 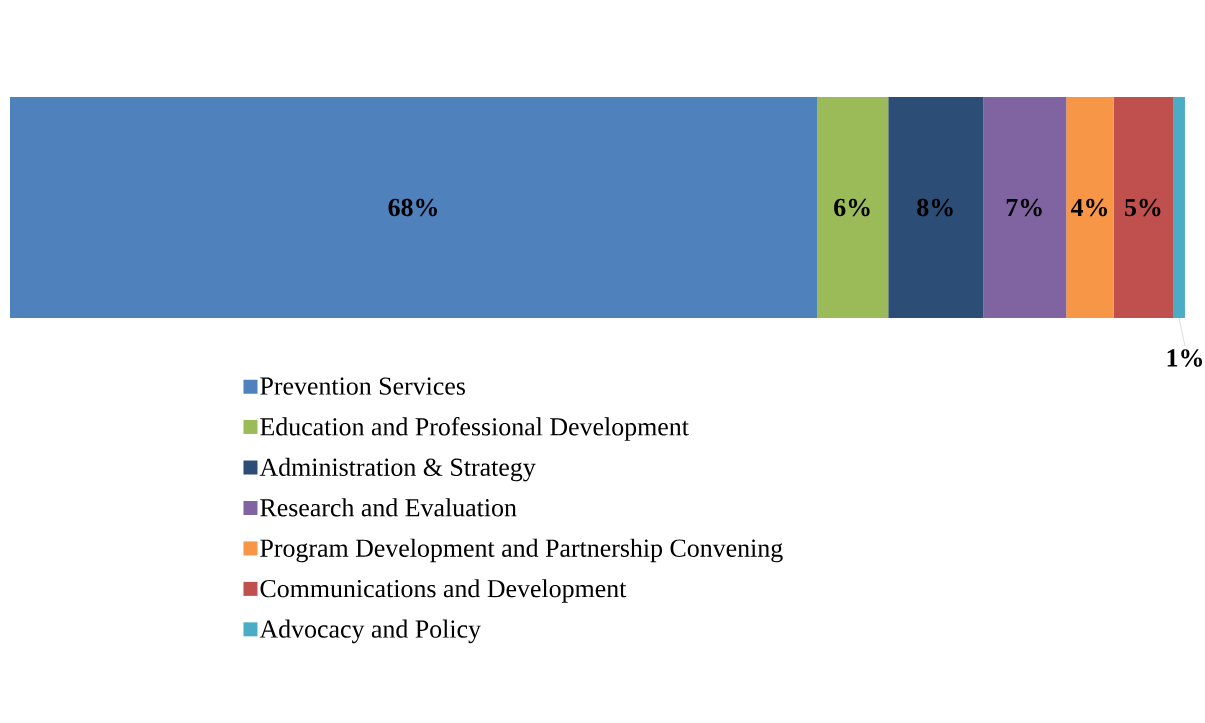 I want to click on data-label: 7%, so click(x=1024, y=207).